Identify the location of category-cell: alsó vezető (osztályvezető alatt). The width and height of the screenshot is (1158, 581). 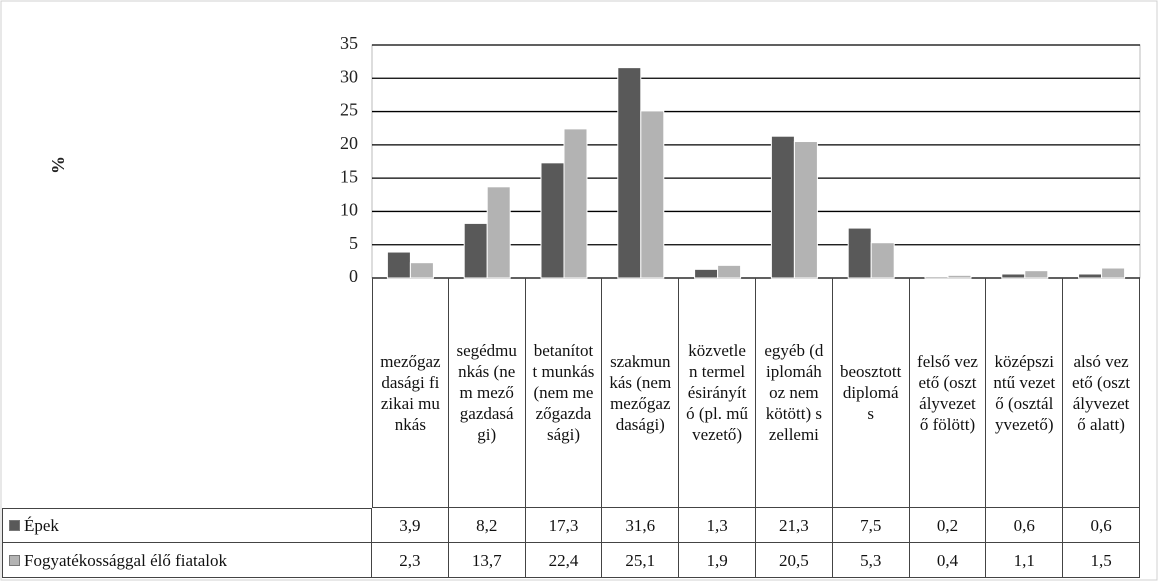
(1101, 393).